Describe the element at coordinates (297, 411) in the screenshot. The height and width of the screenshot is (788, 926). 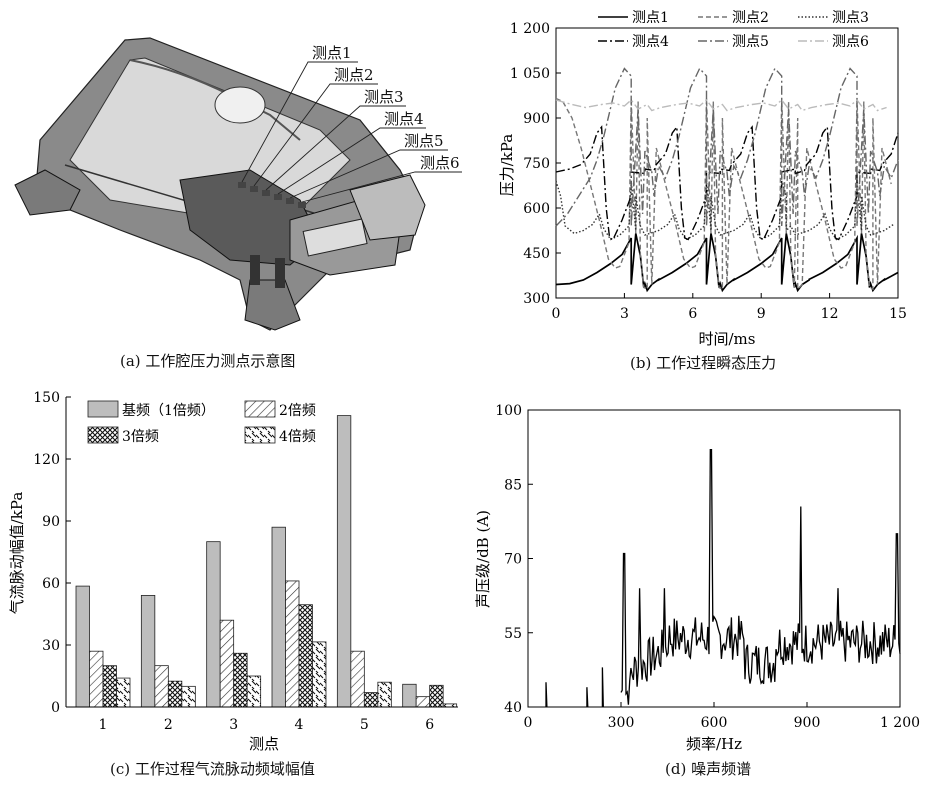
I see `legend-label-2: 2倍频` at that location.